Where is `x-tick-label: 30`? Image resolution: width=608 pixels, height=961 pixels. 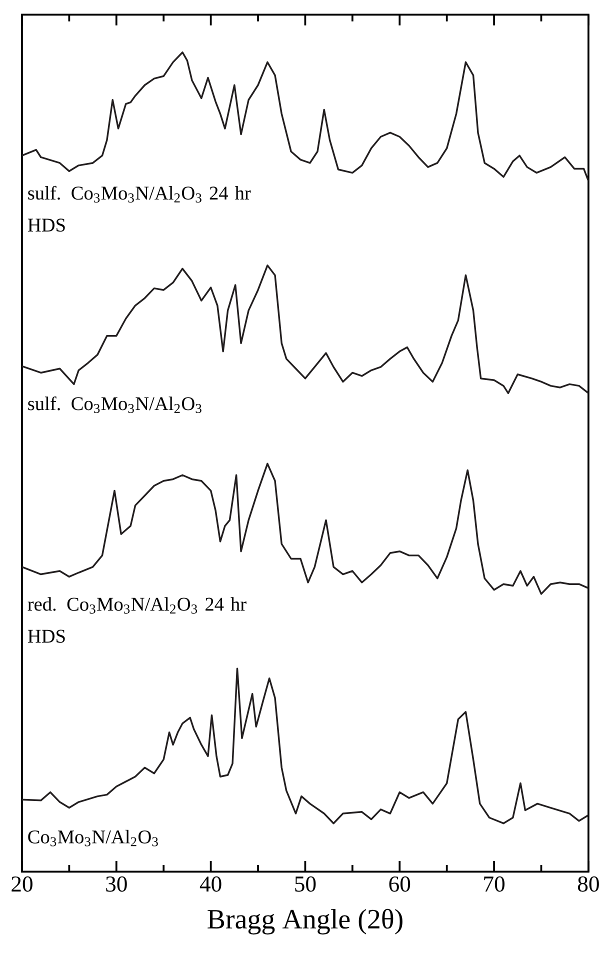 x-tick-label: 30 is located at coordinates (116, 884).